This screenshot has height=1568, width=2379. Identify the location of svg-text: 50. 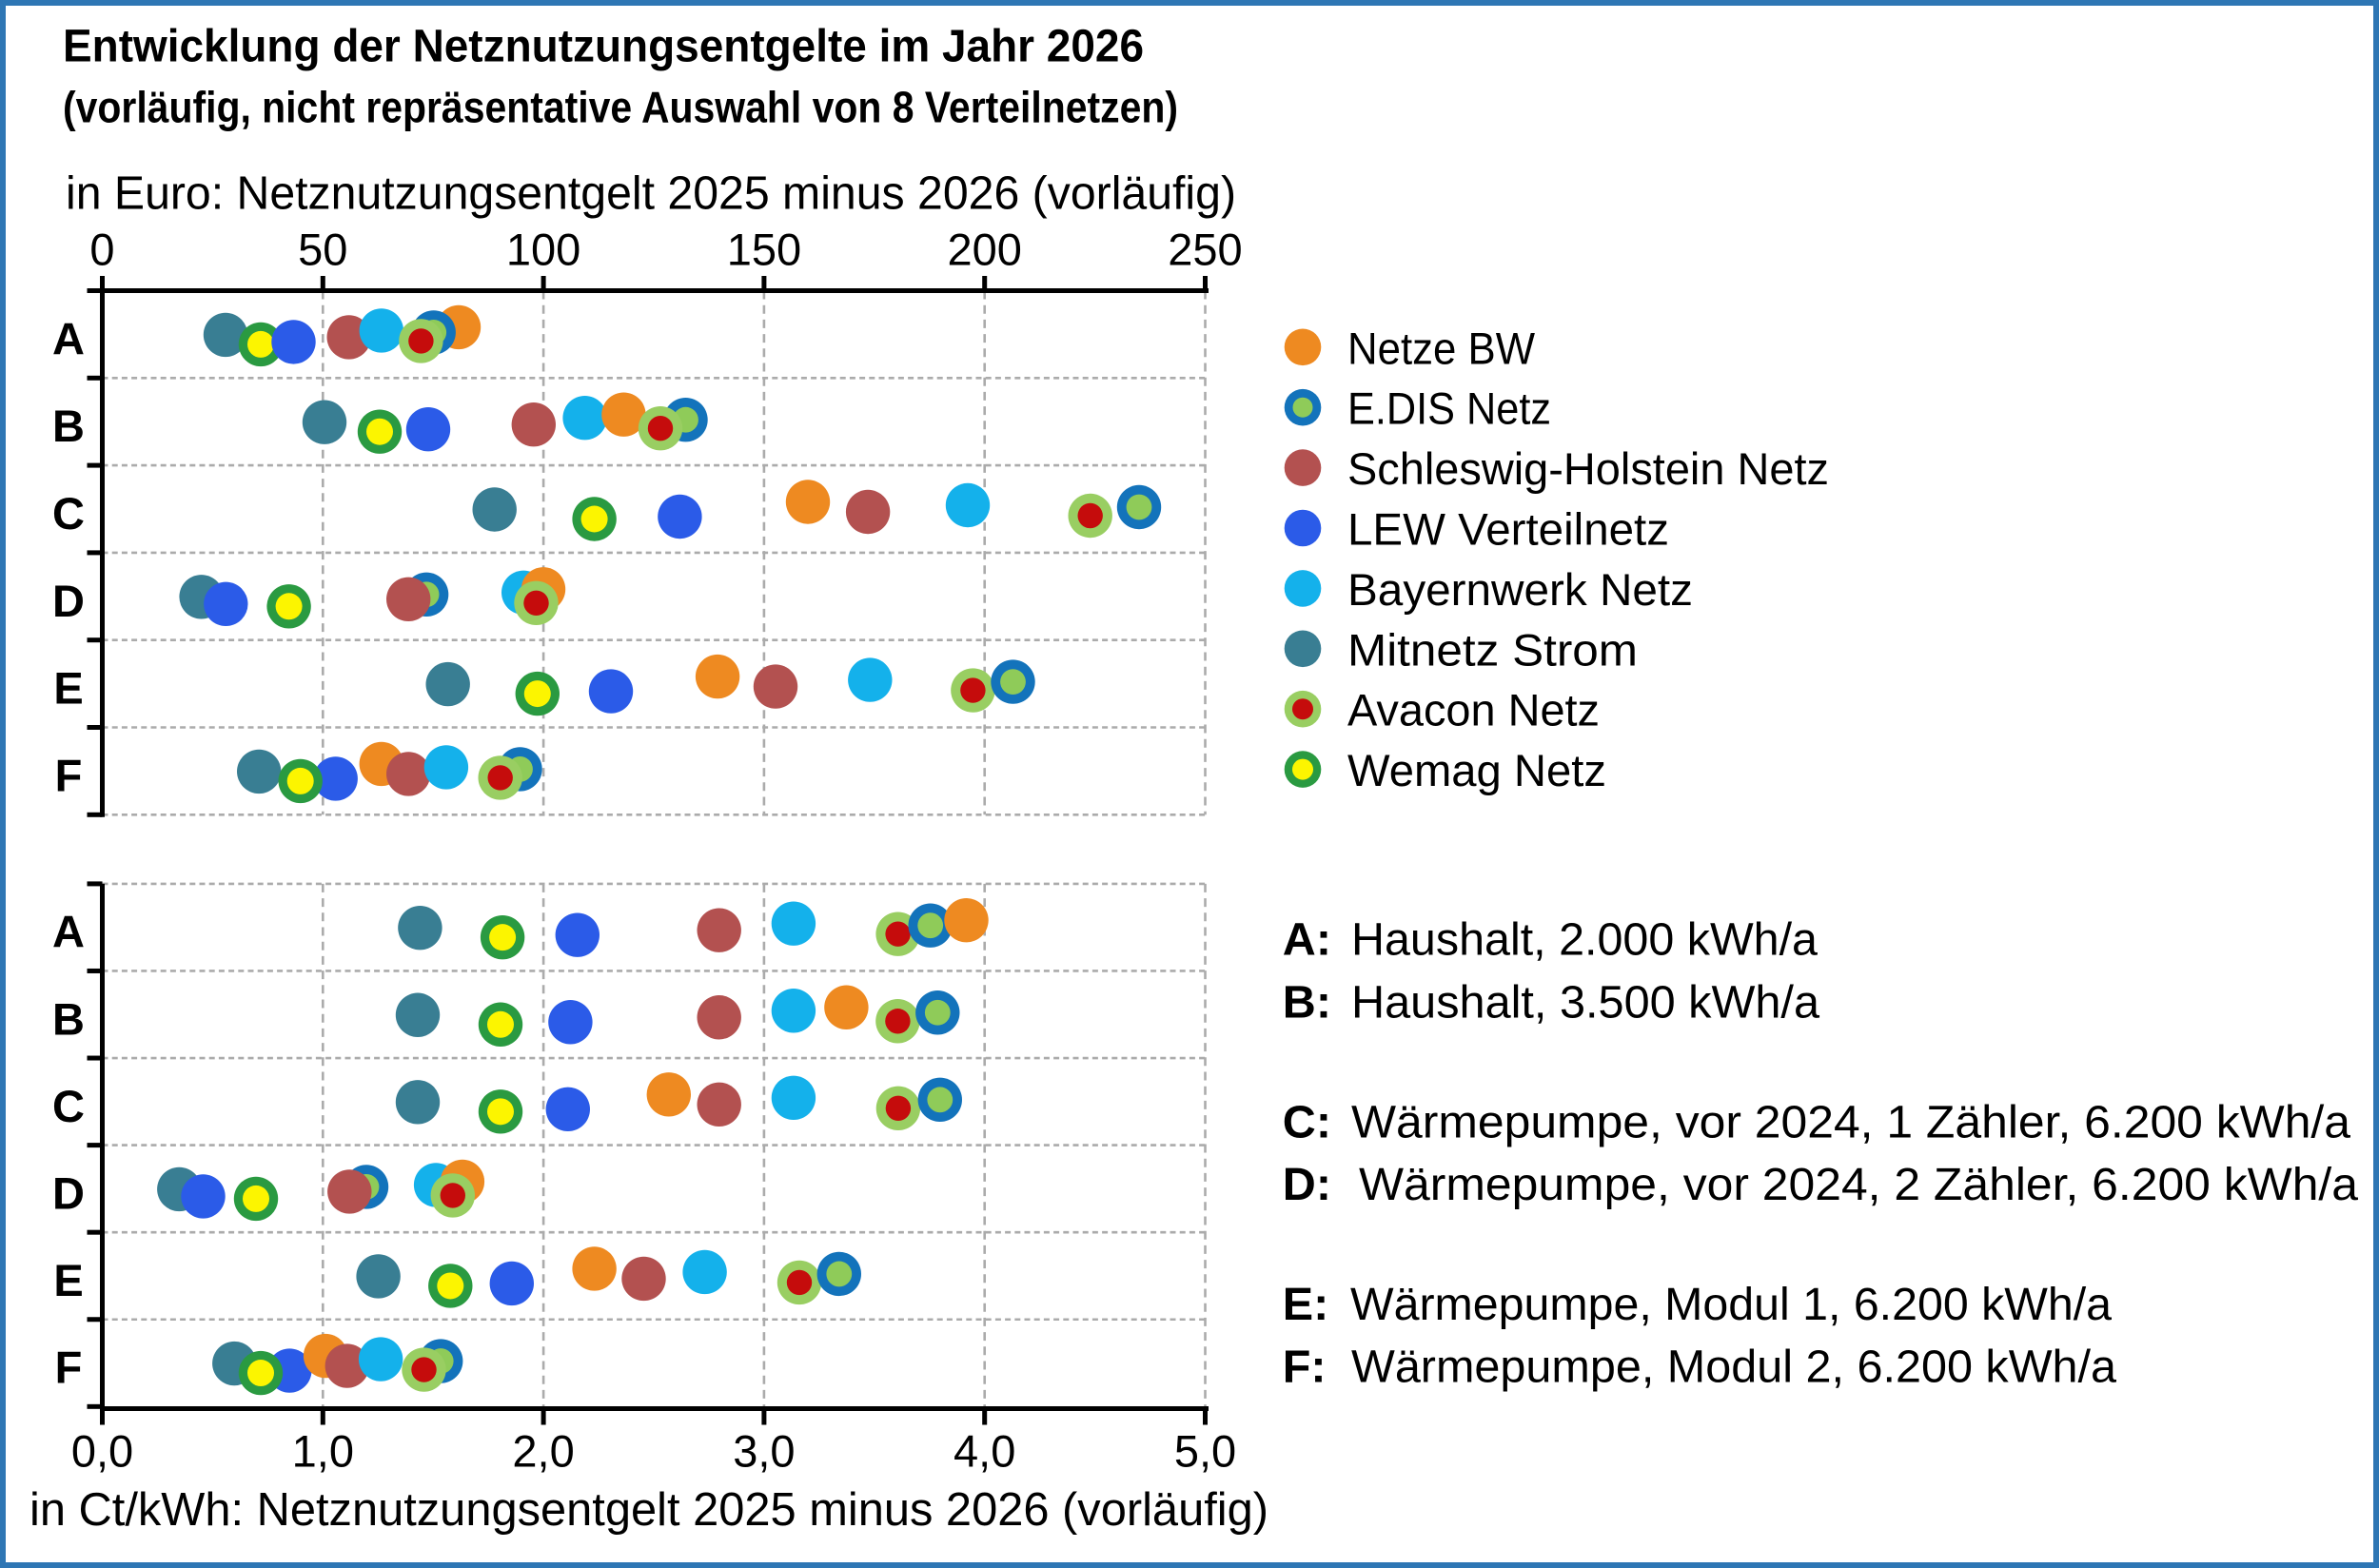
(322, 250).